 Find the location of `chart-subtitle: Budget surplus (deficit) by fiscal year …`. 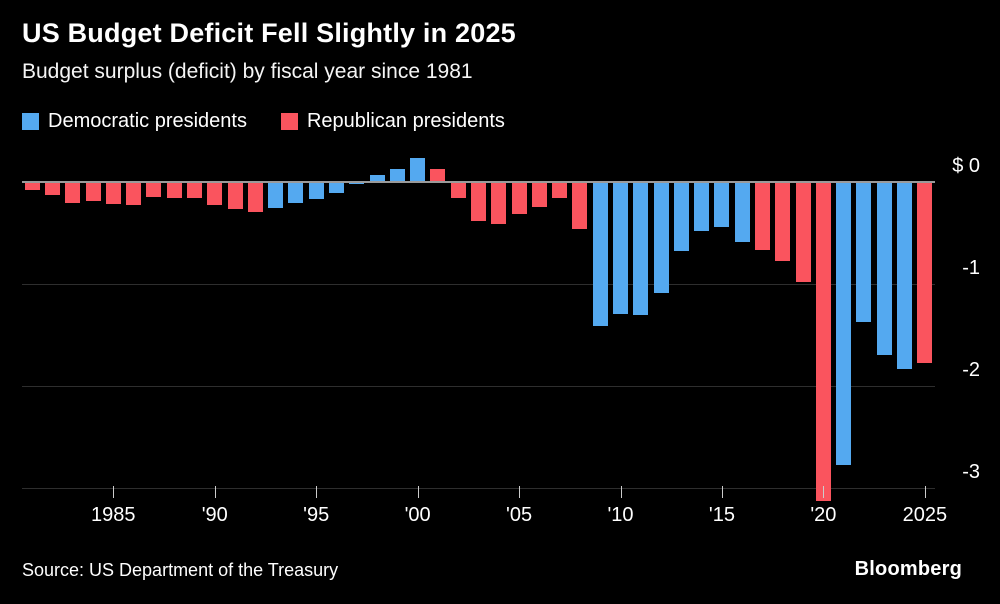

chart-subtitle: Budget surplus (deficit) by fiscal year … is located at coordinates (247, 71).